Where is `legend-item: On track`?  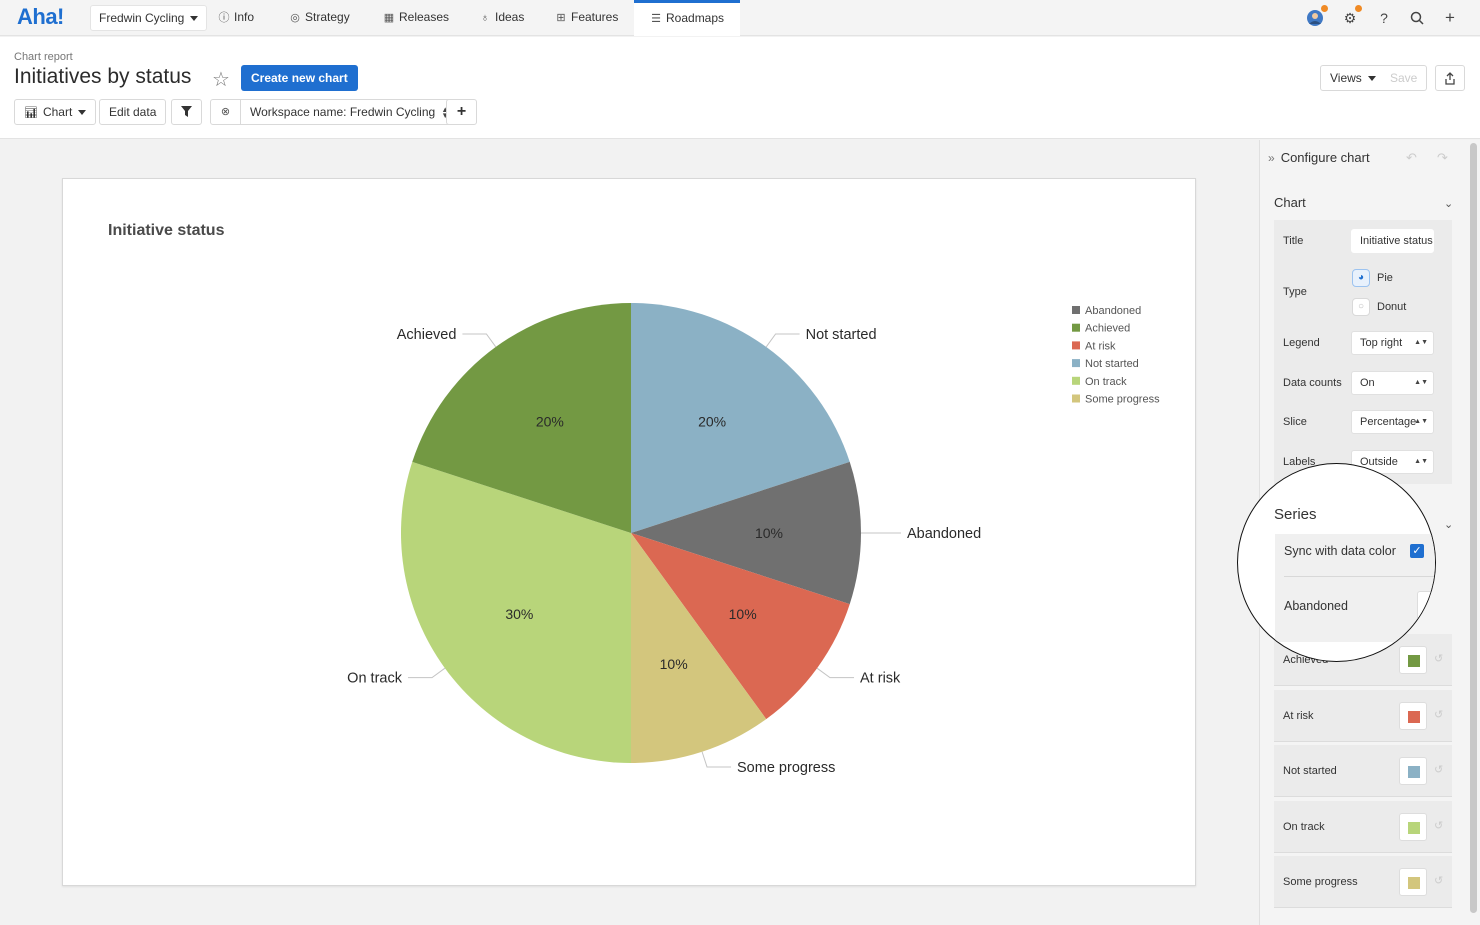 legend-item: On track is located at coordinates (1106, 382).